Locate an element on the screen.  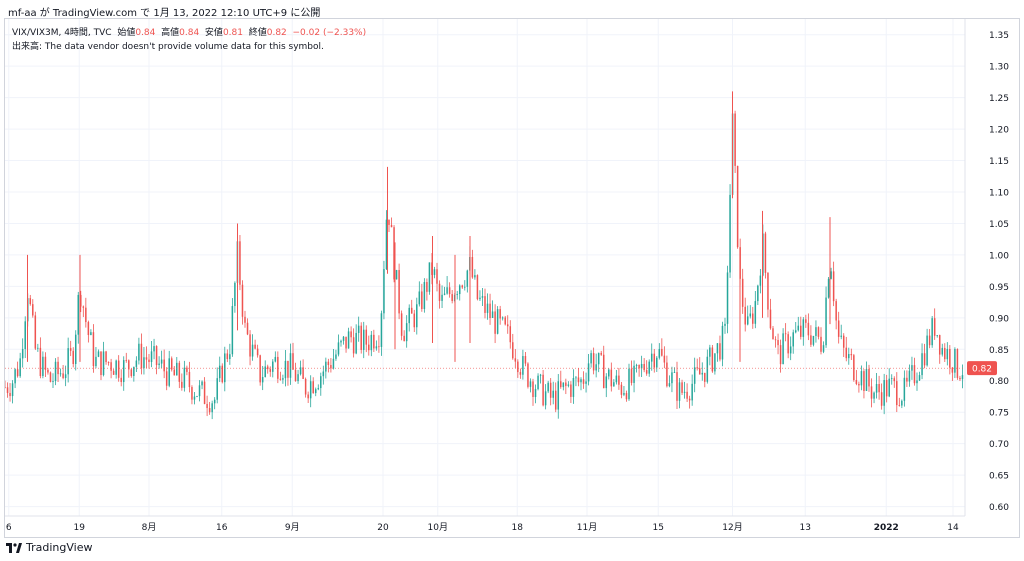
high-label: 高値 is located at coordinates (170, 33).